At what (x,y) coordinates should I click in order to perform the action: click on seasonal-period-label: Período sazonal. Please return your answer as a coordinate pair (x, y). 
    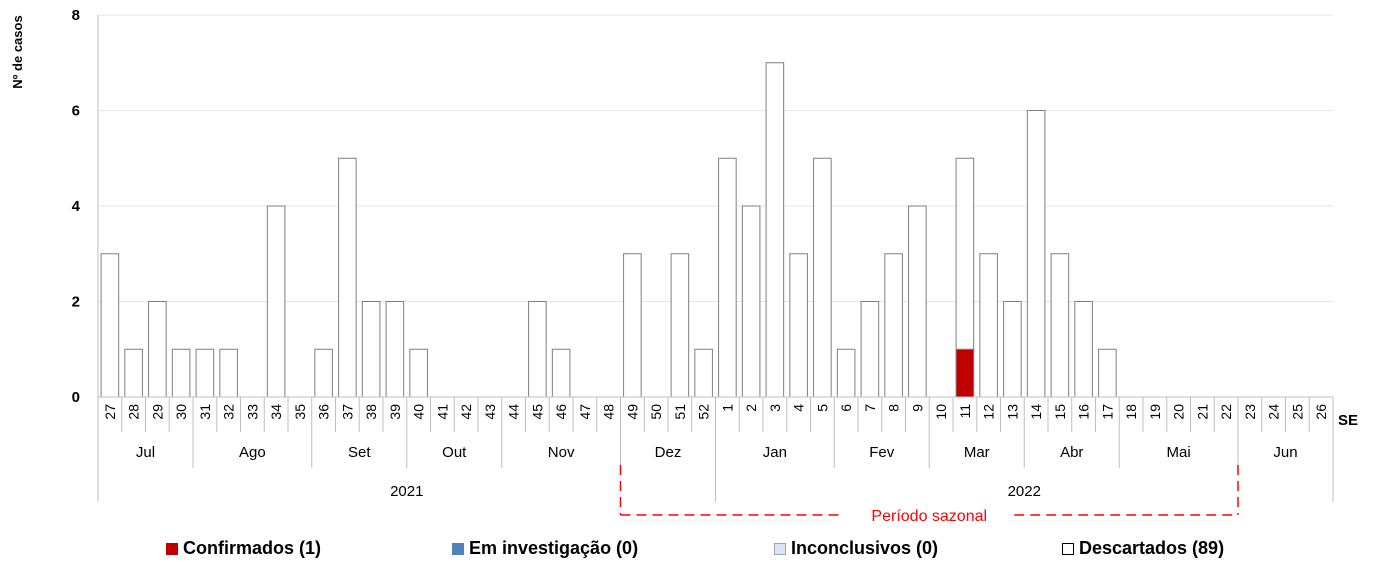
    Looking at the image, I should click on (929, 516).